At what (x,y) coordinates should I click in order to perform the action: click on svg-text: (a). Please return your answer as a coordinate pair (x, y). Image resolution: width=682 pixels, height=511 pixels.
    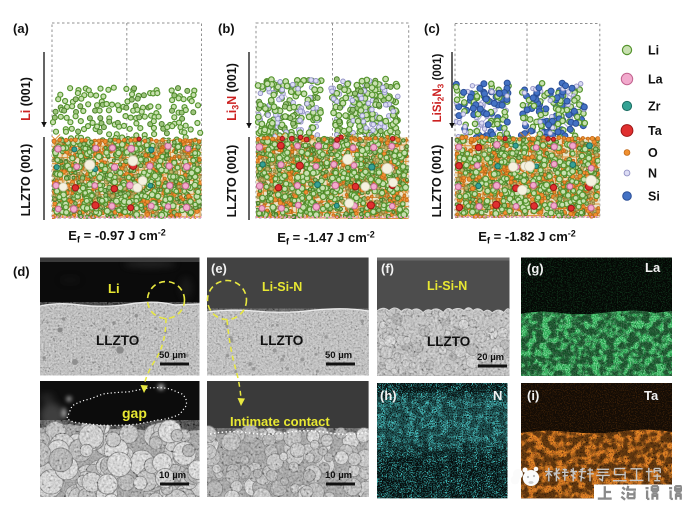
    Looking at the image, I should click on (21, 28).